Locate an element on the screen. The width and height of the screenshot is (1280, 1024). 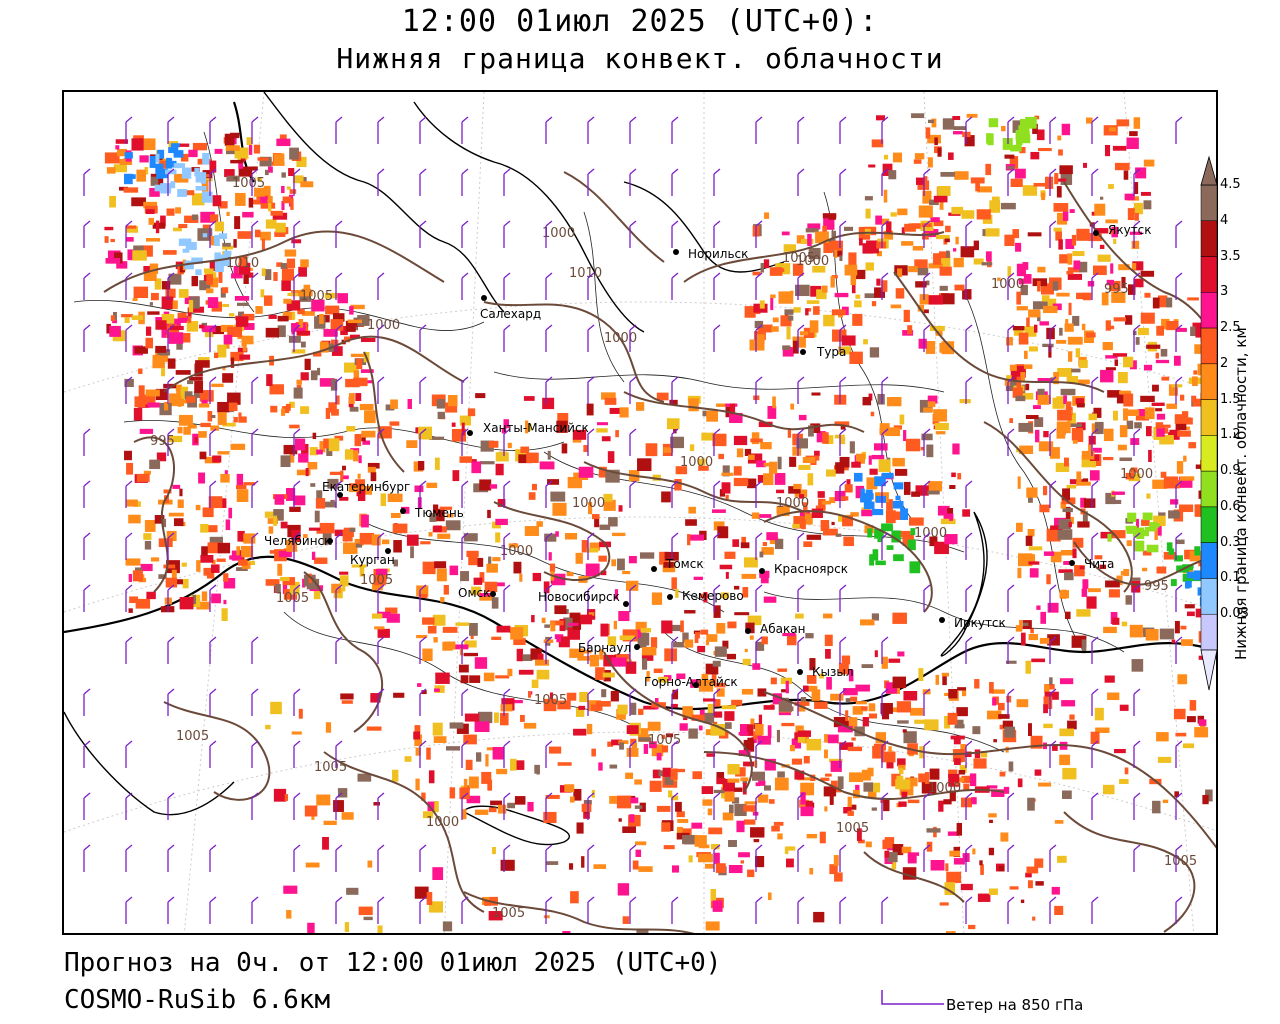
city-marker is located at coordinates (470, 433).